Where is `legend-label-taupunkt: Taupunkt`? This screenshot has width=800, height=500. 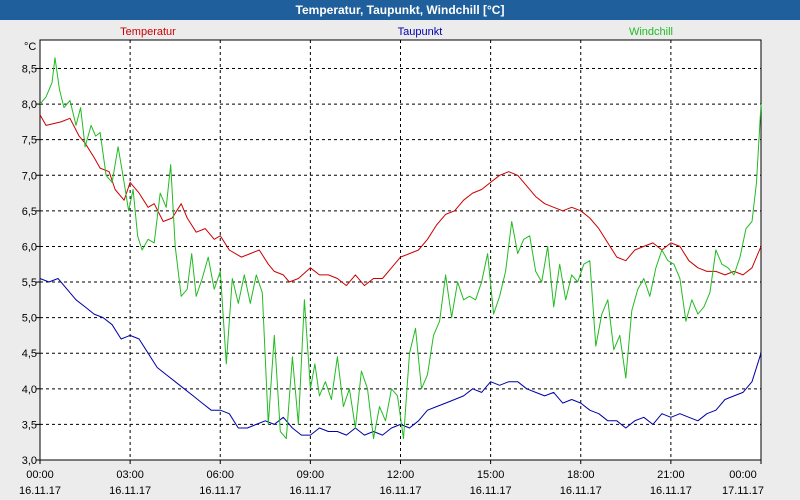 legend-label-taupunkt: Taupunkt is located at coordinates (420, 32).